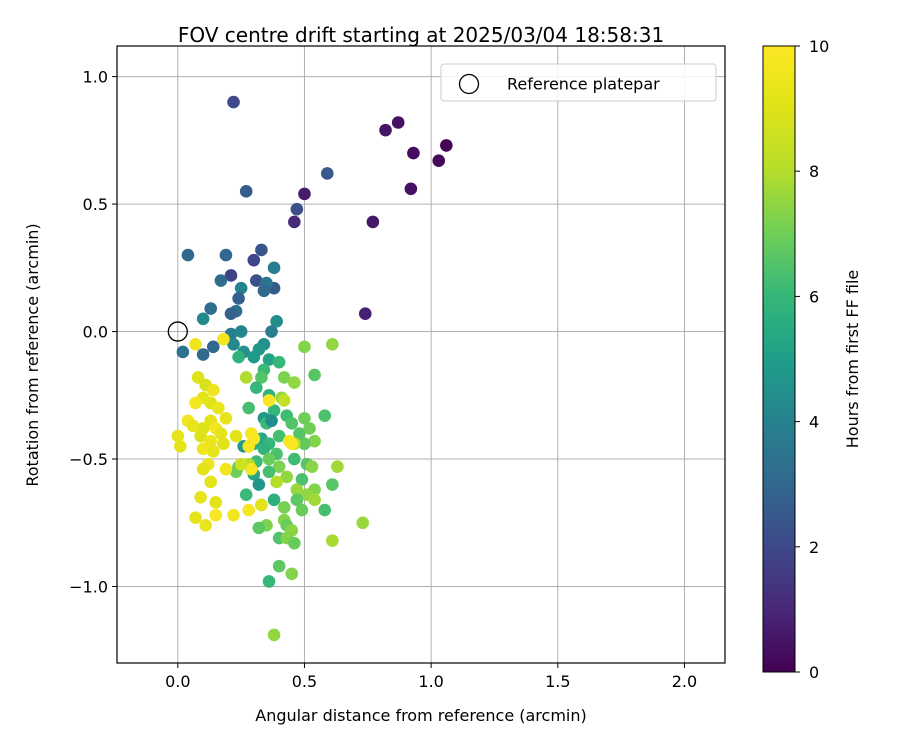 The image size is (900, 750). What do you see at coordinates (95, 332) in the screenshot?
I see `y-tick-label: 0.0` at bounding box center [95, 332].